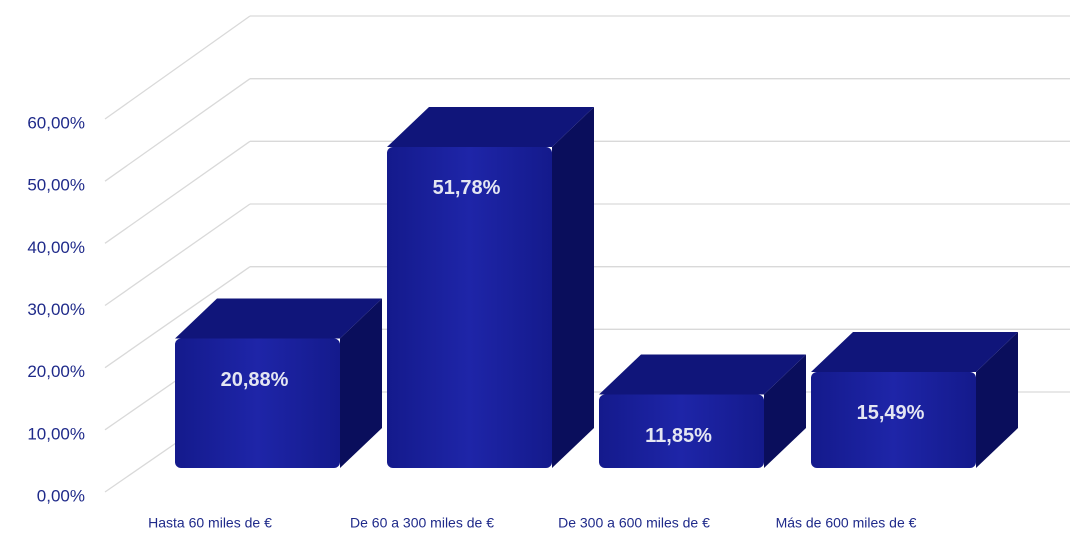 Image resolution: width=1085 pixels, height=534 pixels. What do you see at coordinates (422, 523) in the screenshot?
I see `x-tick-label: De 60 a 300 miles de €` at bounding box center [422, 523].